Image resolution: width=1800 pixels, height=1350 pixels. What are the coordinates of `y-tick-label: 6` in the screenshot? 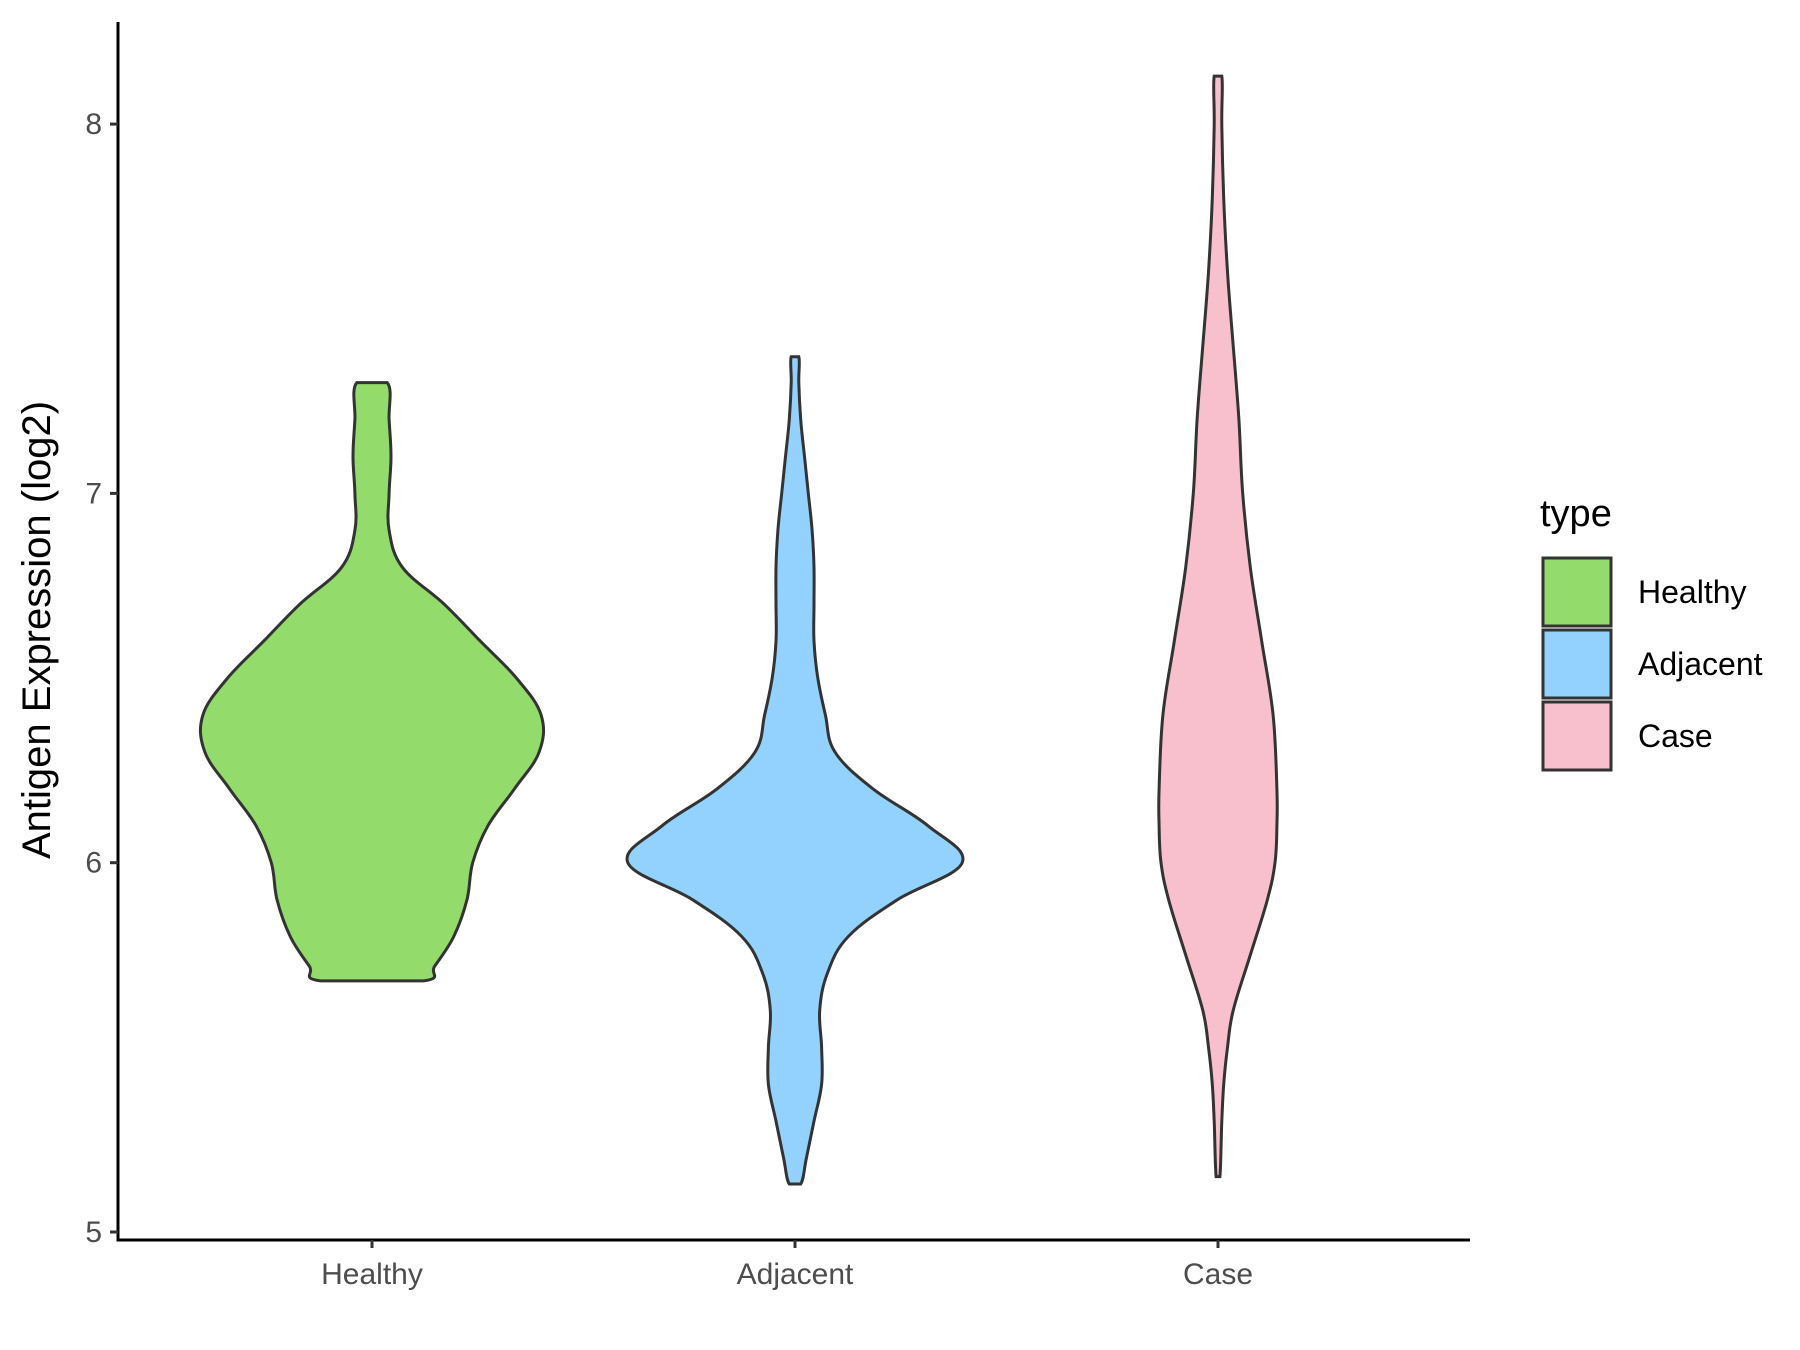 It's located at (93, 863).